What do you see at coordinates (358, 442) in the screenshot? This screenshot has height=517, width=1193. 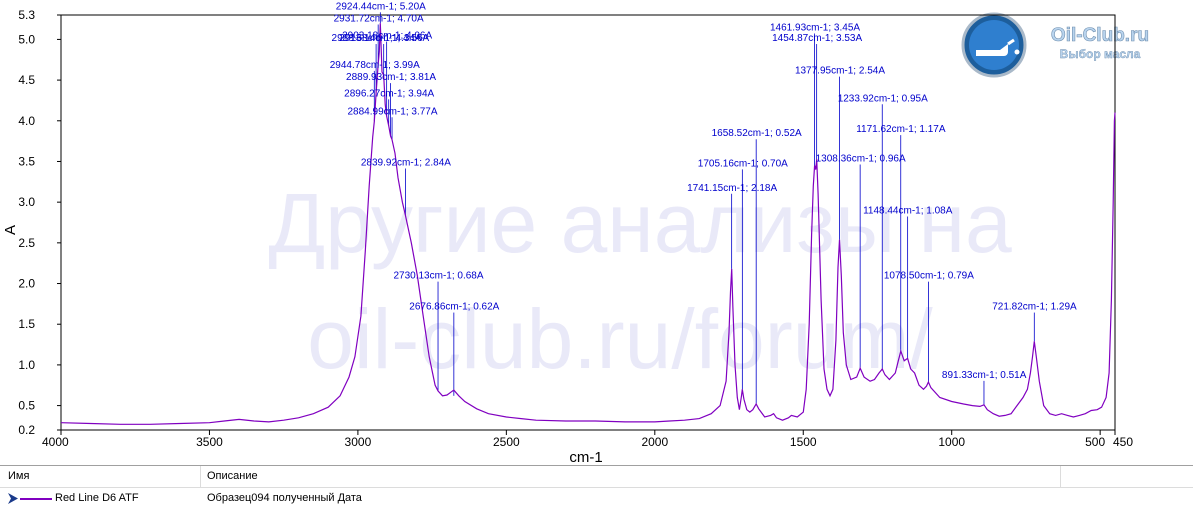 I see `x-tick-label: 3000` at bounding box center [358, 442].